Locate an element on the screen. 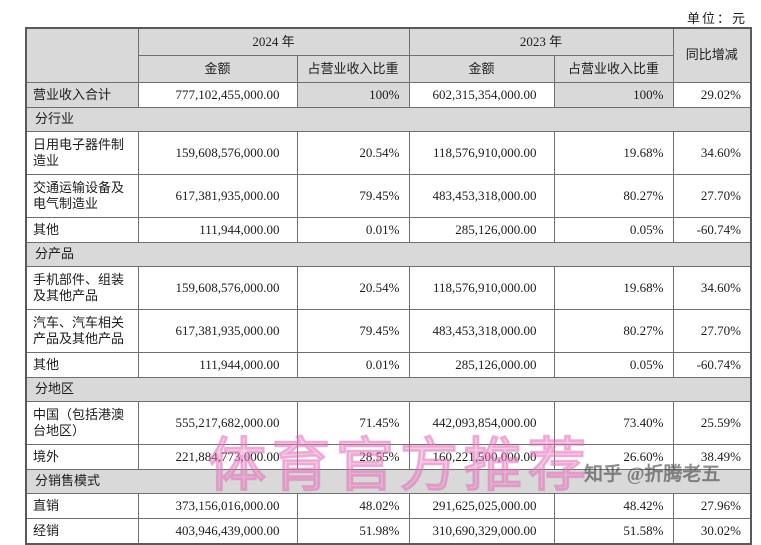 Image resolution: width=761 pixels, height=545 pixels. amount-2023: 310,690,329,000.00 is located at coordinates (481, 531).